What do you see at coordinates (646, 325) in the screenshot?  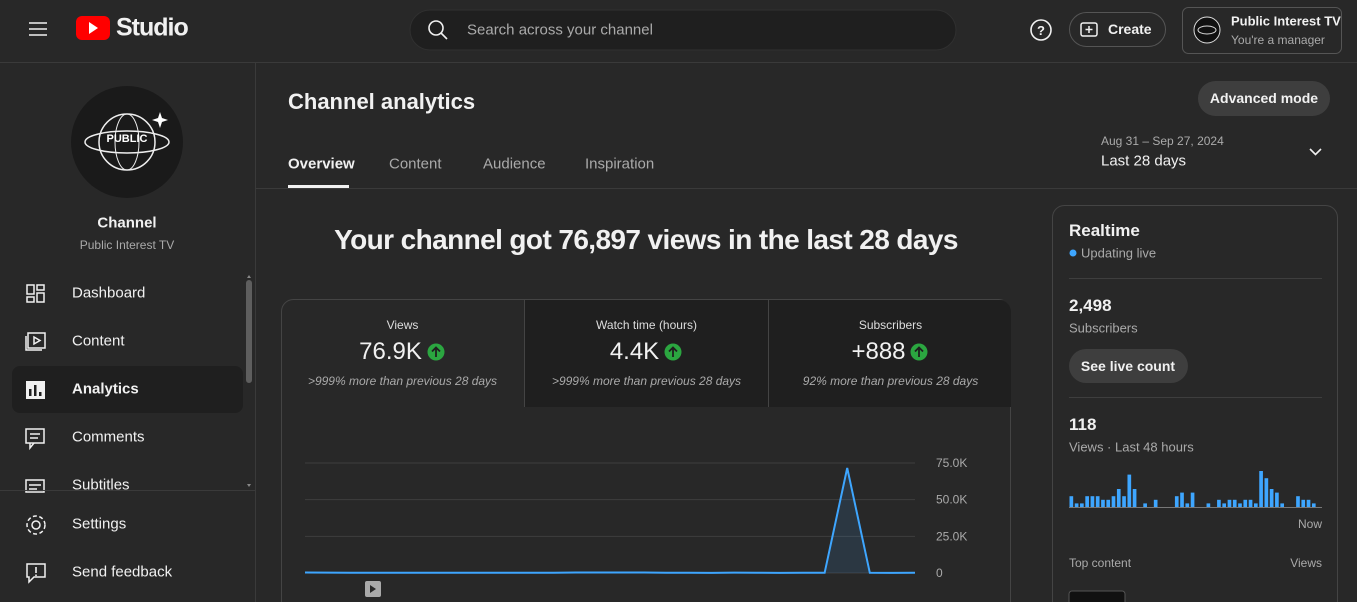 I see `metric-label: Watch time (hours)` at bounding box center [646, 325].